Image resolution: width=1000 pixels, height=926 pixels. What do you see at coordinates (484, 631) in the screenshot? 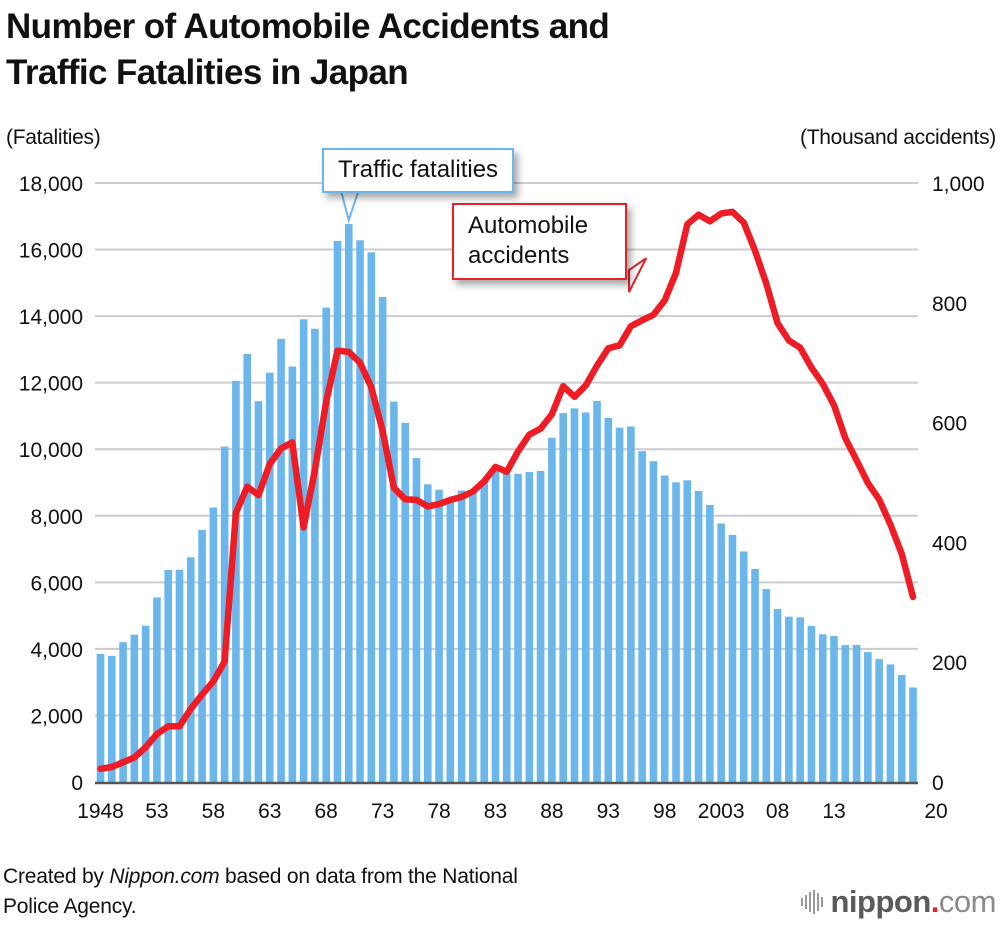
I see `bar-1982` at bounding box center [484, 631].